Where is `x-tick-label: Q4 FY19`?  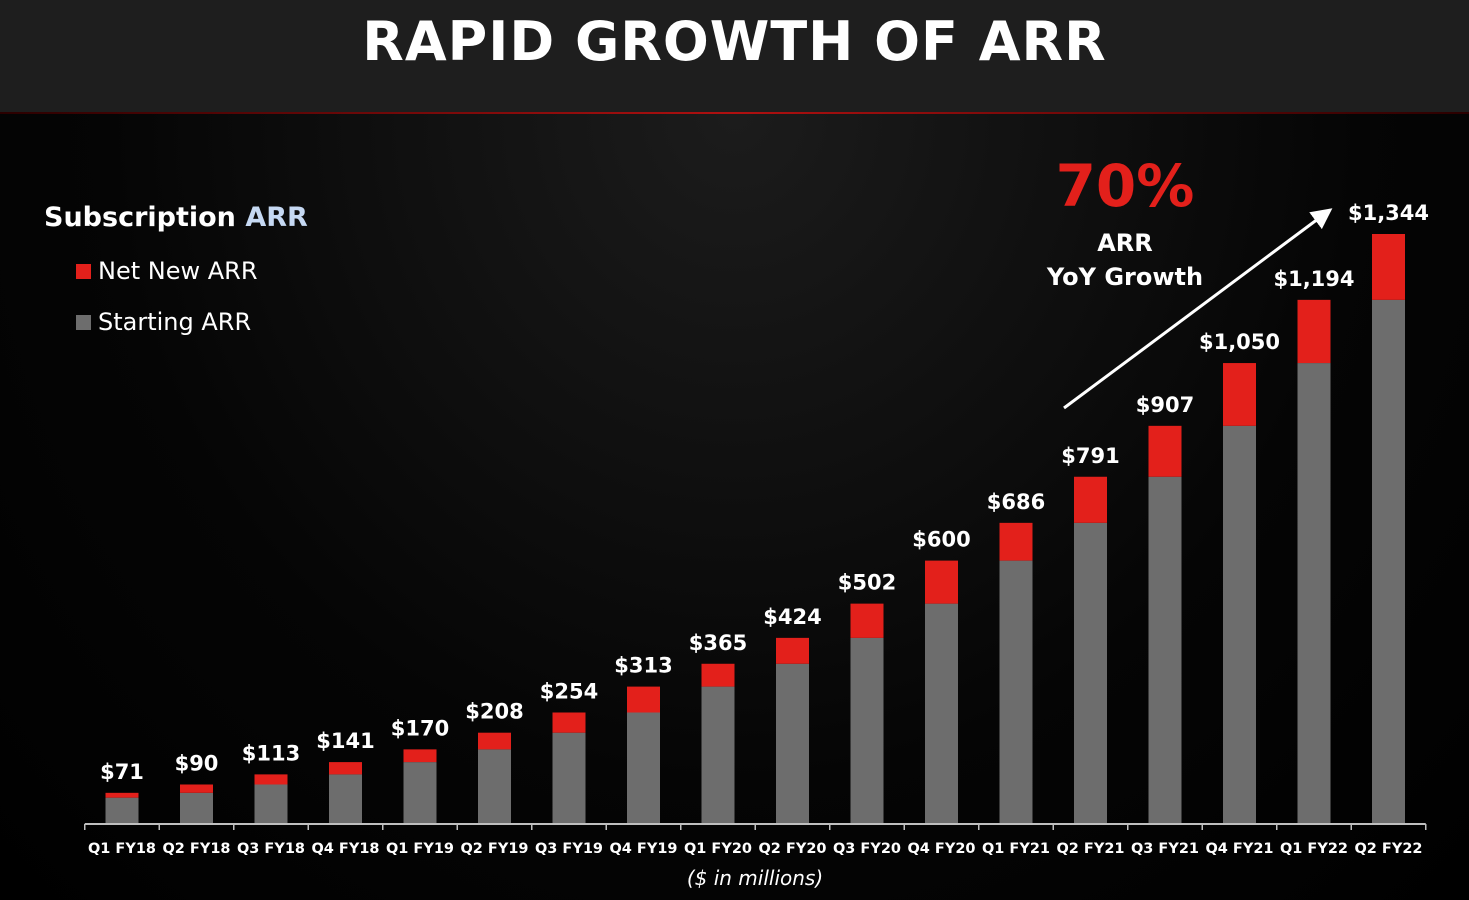 x-tick-label: Q4 FY19 is located at coordinates (643, 849).